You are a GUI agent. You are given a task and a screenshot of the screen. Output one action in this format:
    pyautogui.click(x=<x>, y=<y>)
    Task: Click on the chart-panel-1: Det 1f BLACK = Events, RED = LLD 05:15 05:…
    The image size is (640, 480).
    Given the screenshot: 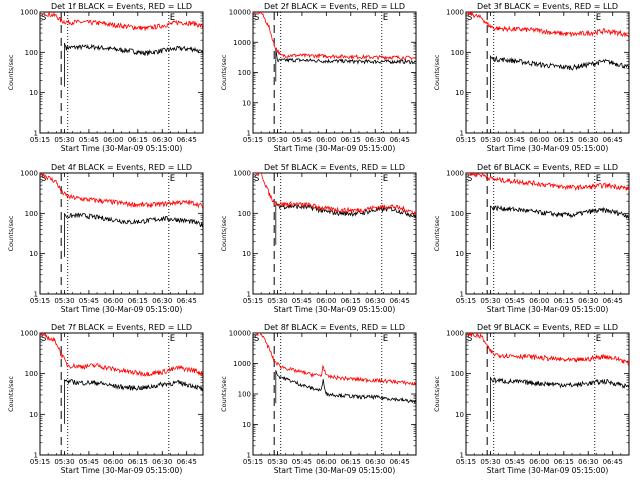 What is the action you would take?
    pyautogui.click(x=105, y=77)
    